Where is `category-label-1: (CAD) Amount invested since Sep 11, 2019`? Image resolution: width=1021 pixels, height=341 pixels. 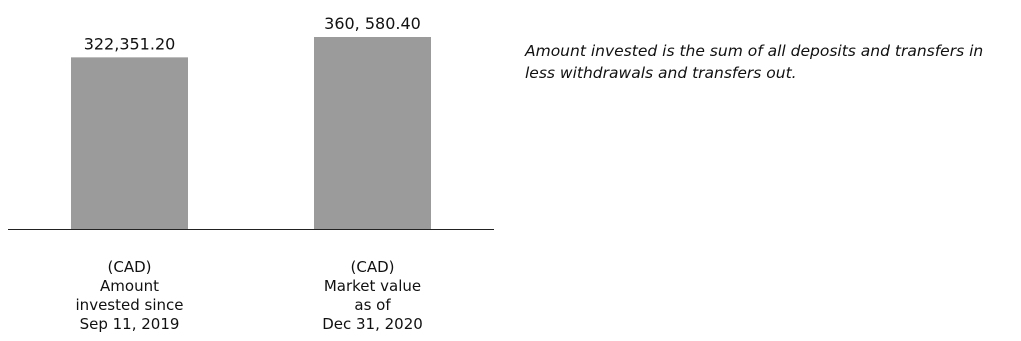 category-label-1: (CAD) Amount invested since Sep 11, 2019 is located at coordinates (130, 296).